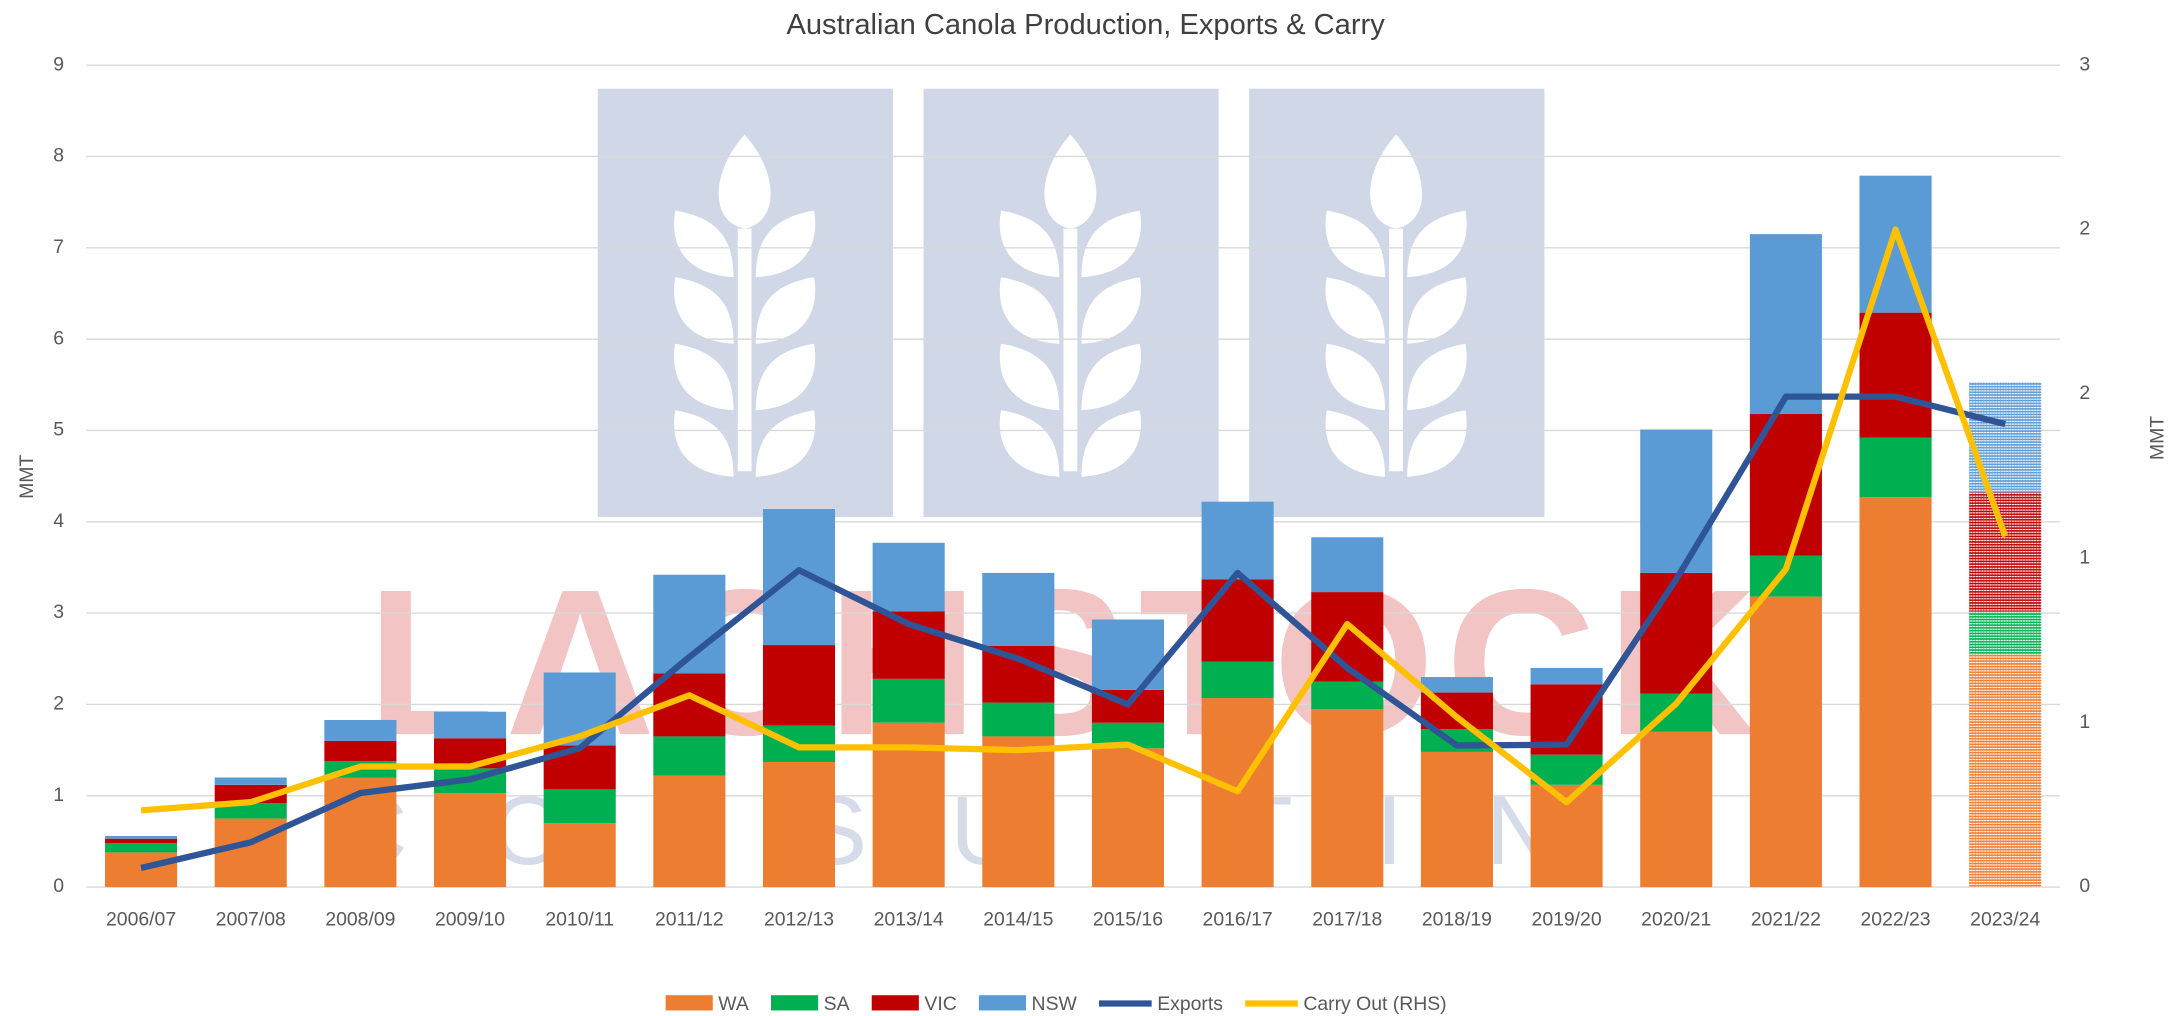 The width and height of the screenshot is (2174, 1016). What do you see at coordinates (58, 64) in the screenshot?
I see `y-tick-label: 9` at bounding box center [58, 64].